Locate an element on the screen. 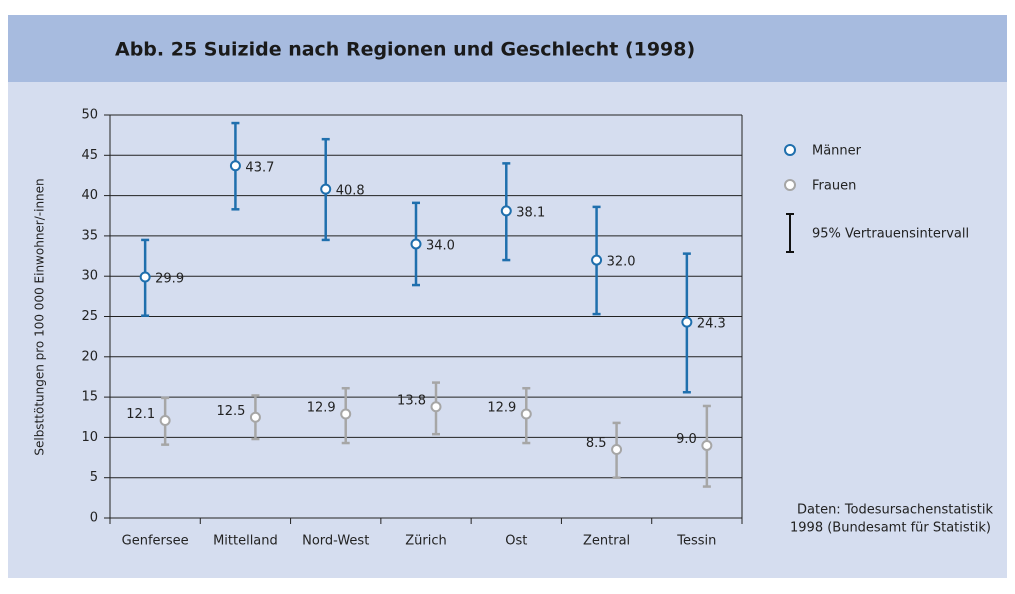  legend-label: 95% Vertrauensintervall is located at coordinates (890, 234).